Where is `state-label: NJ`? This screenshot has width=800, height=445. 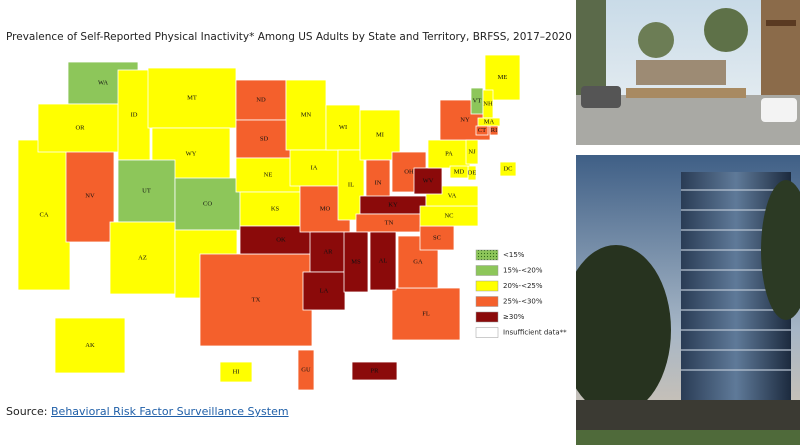
state-label: NJ is located at coordinates (472, 151).